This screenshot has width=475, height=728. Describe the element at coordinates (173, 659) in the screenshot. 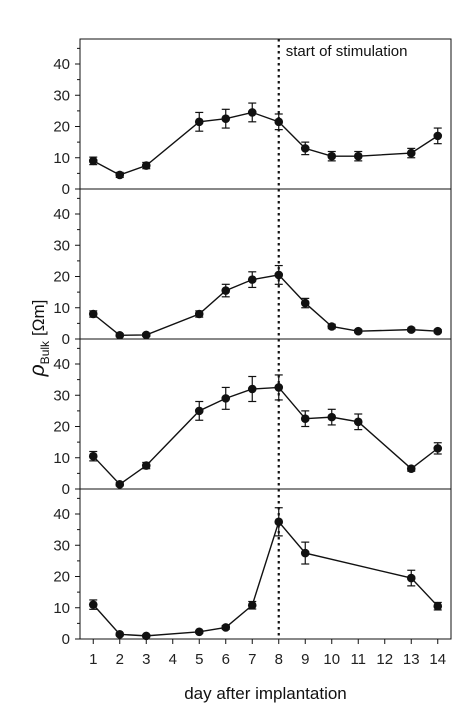

I see `x-tick-label: 4` at that location.